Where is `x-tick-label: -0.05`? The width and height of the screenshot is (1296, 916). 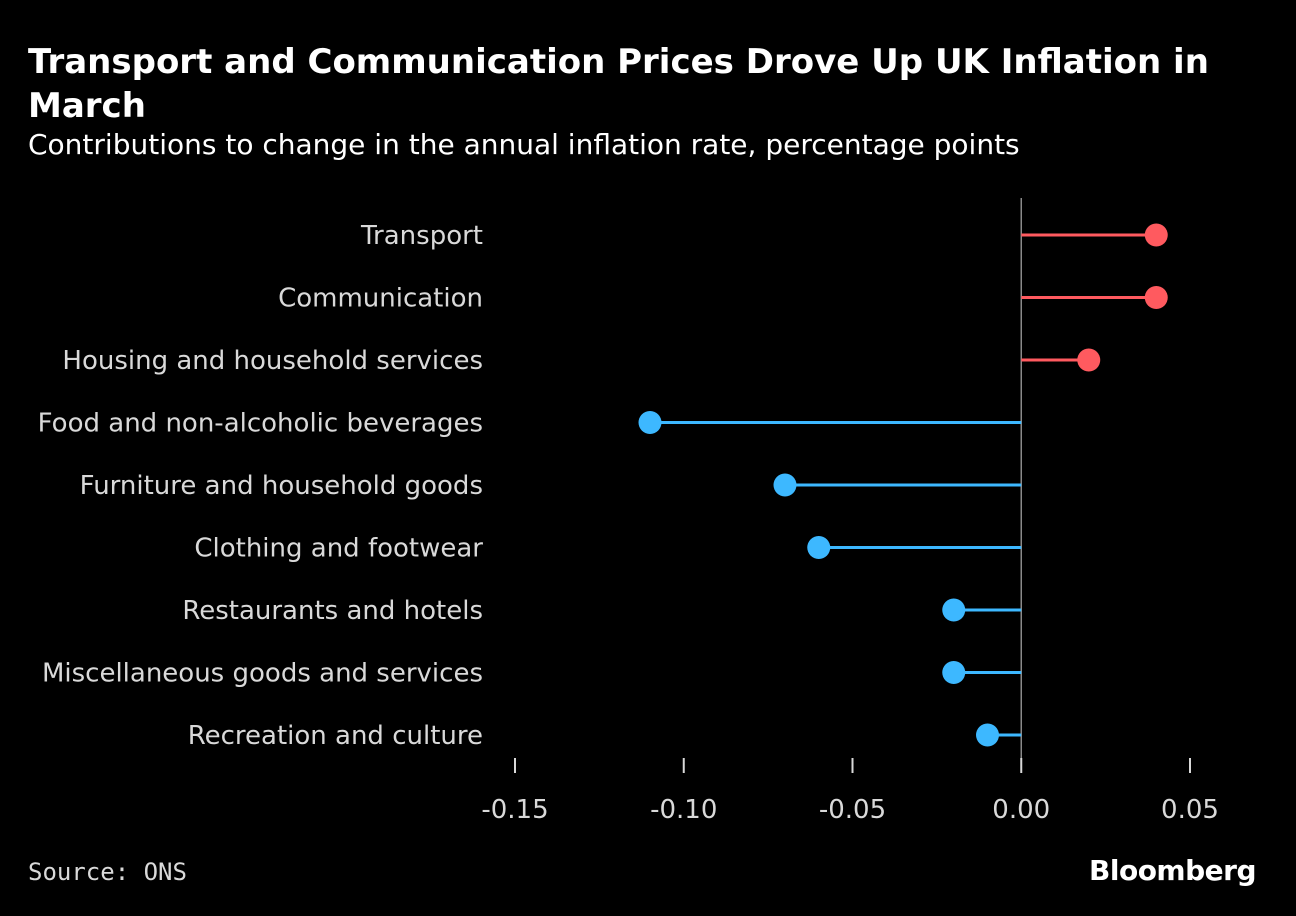
x-tick-label: -0.05 is located at coordinates (852, 810).